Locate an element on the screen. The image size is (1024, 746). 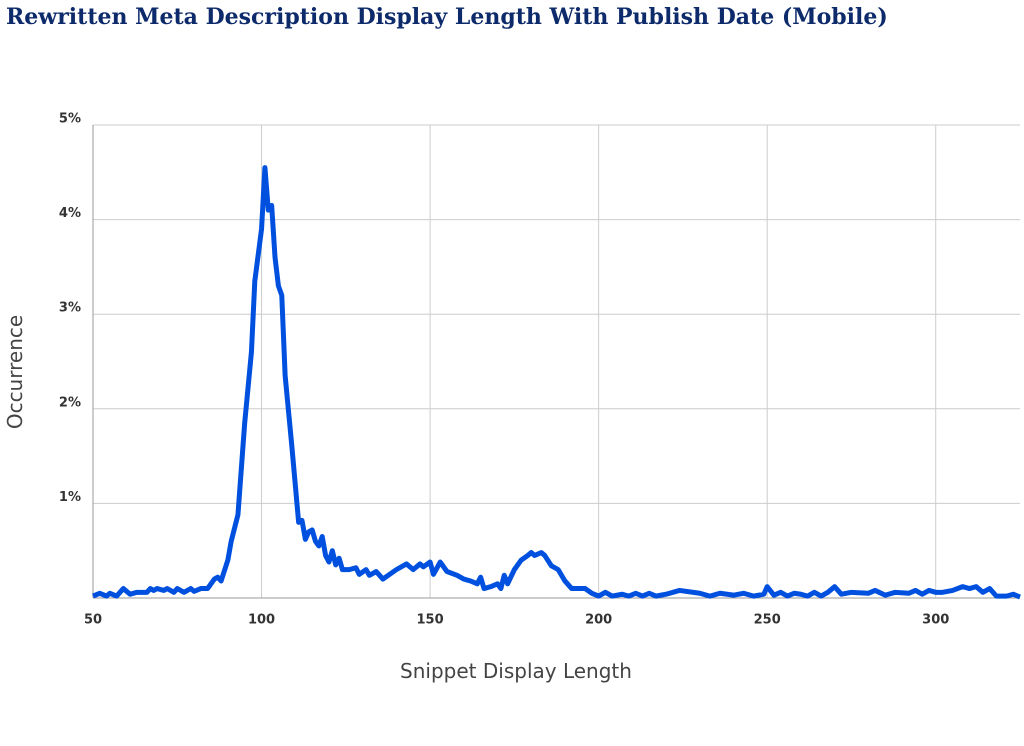
x-tick-label: 100 is located at coordinates (261, 620).